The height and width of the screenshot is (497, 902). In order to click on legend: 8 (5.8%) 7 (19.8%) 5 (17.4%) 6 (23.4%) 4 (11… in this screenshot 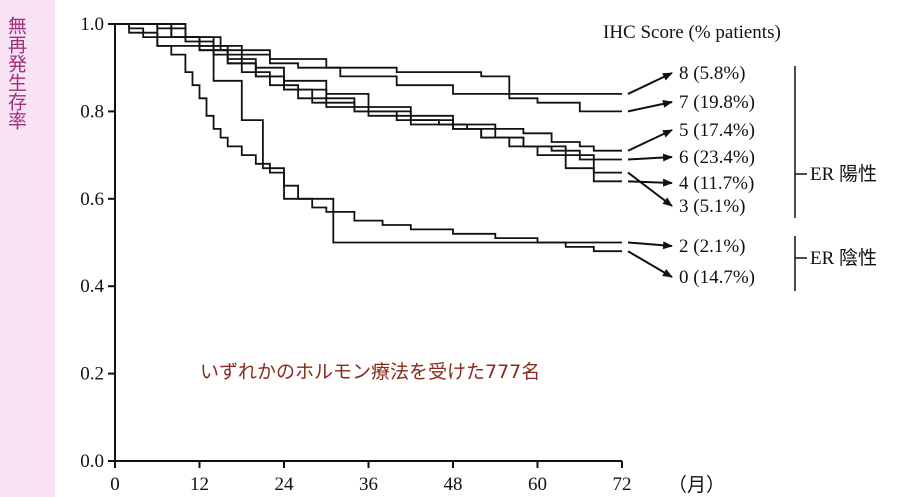, I will do `click(717, 177)`.